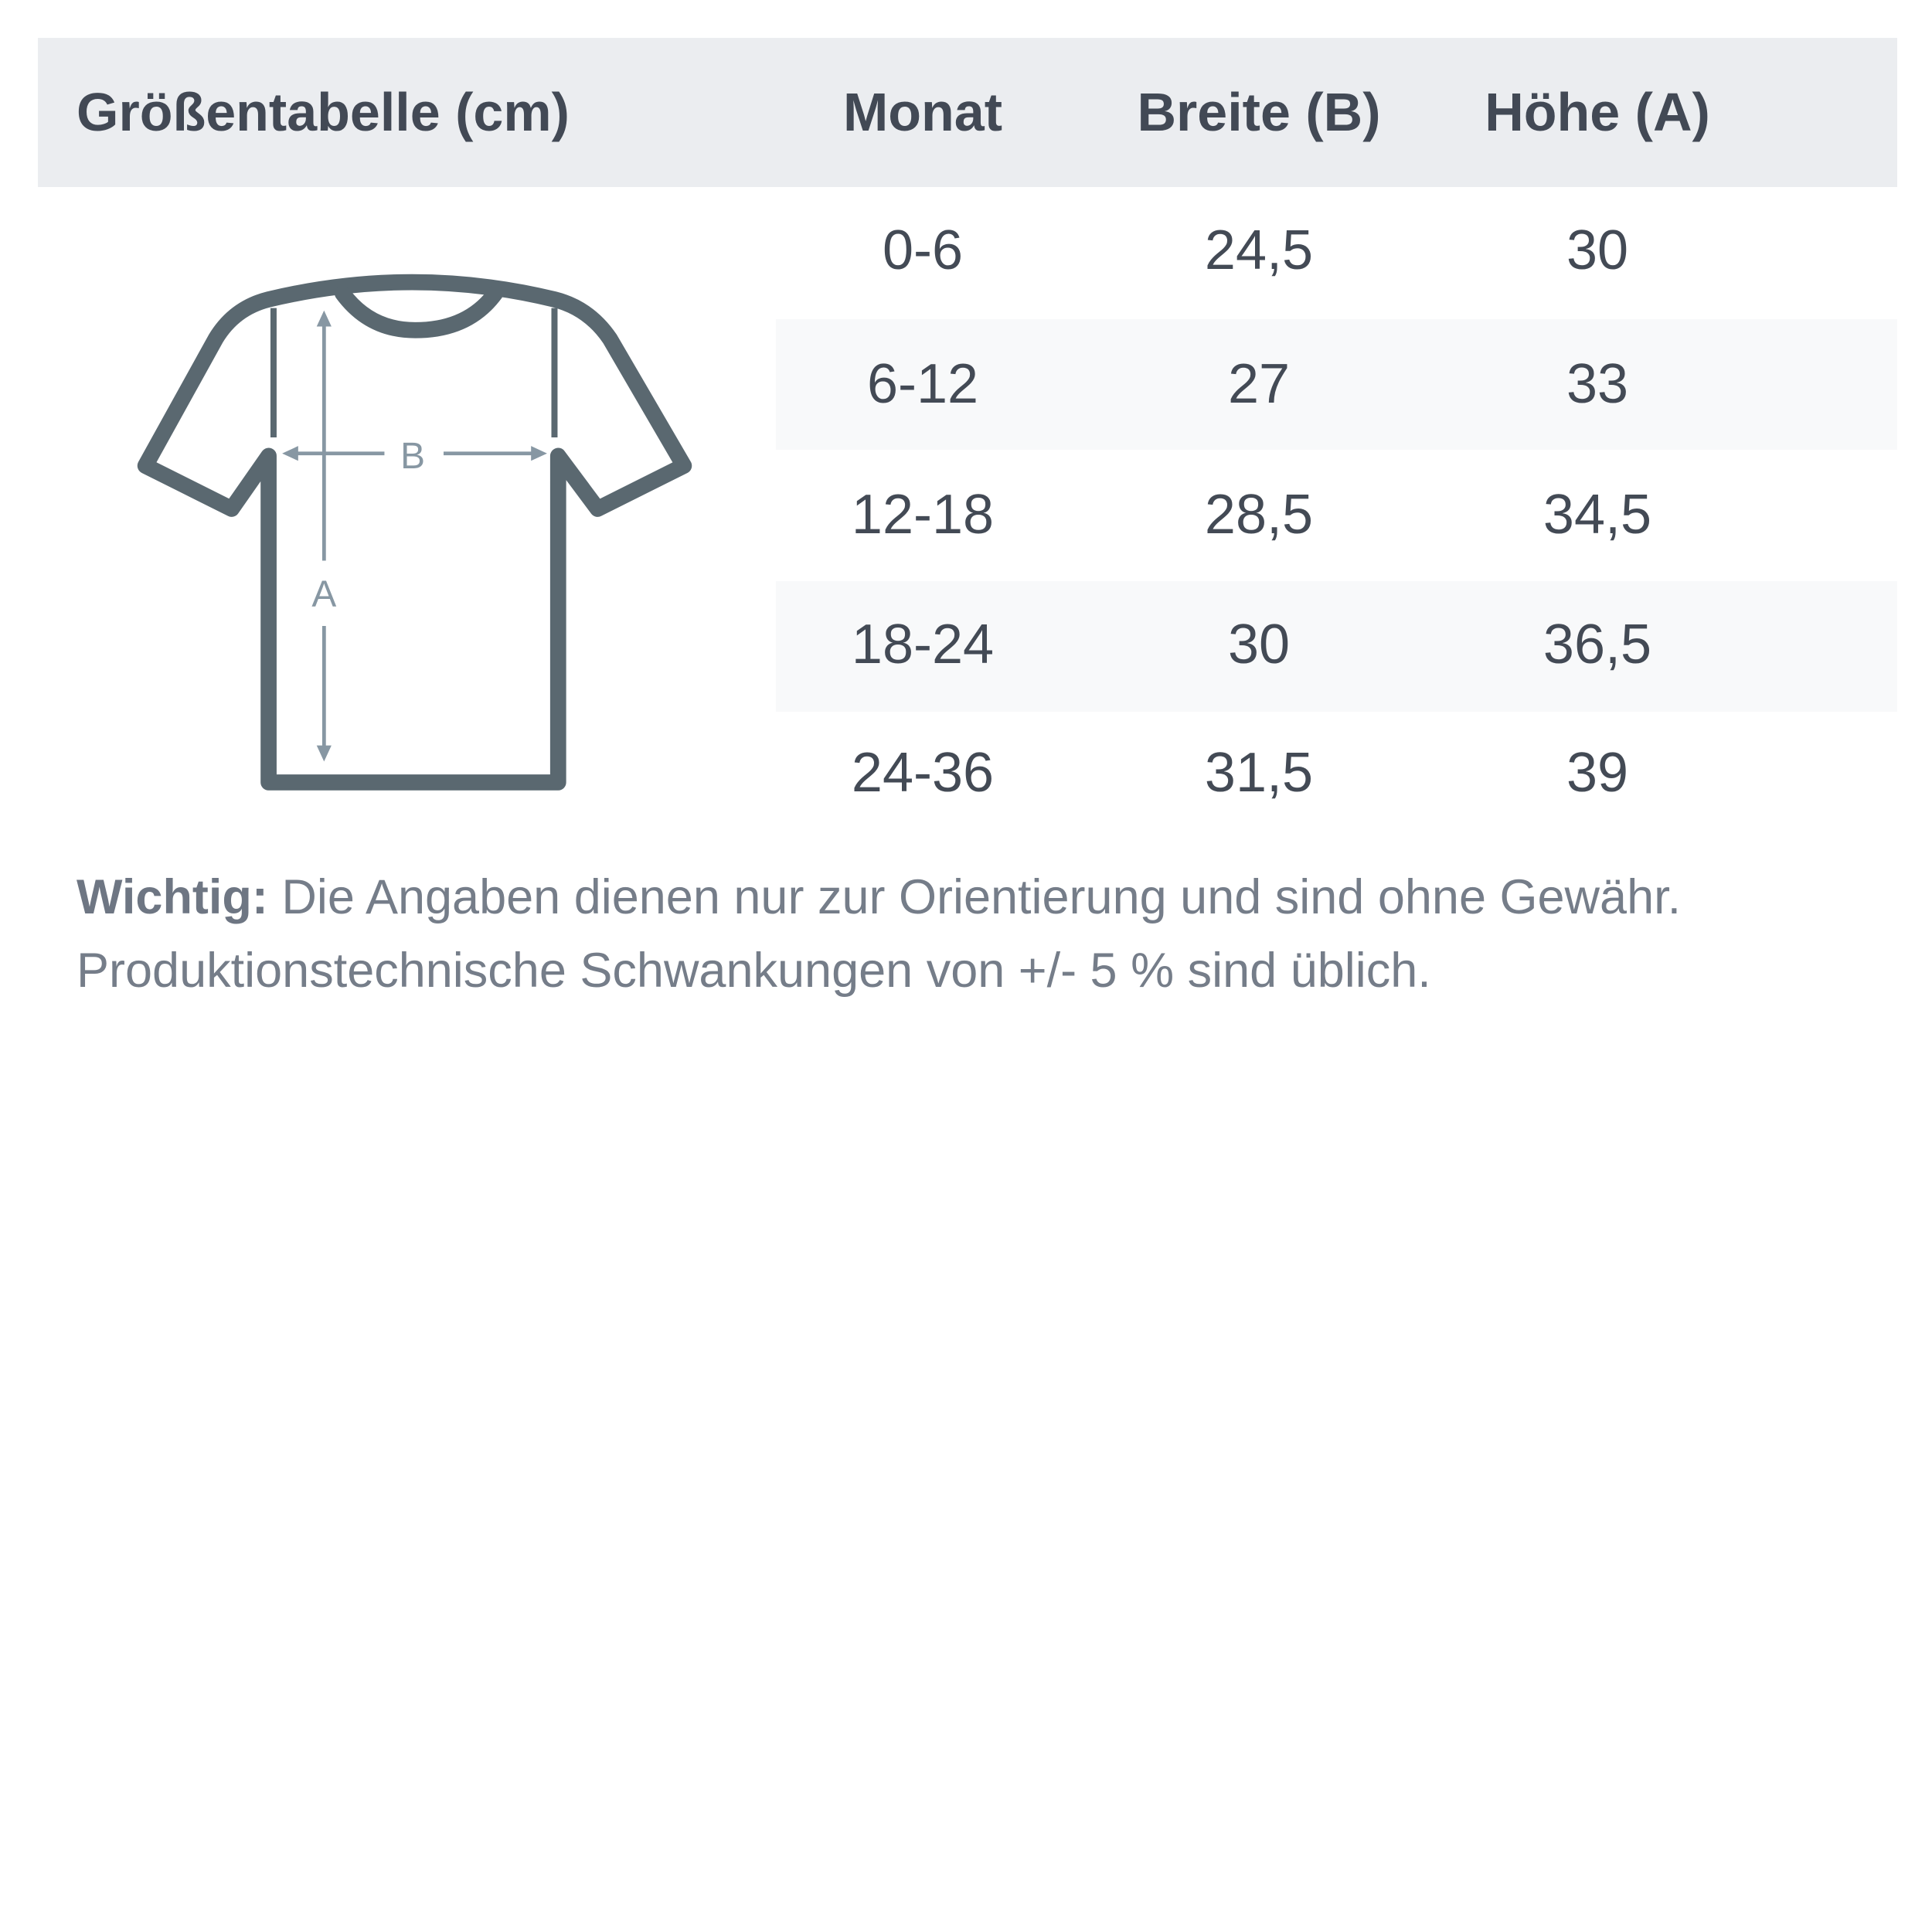 Image resolution: width=1932 pixels, height=1932 pixels. What do you see at coordinates (1259, 384) in the screenshot?
I see `cell-width: 27` at bounding box center [1259, 384].